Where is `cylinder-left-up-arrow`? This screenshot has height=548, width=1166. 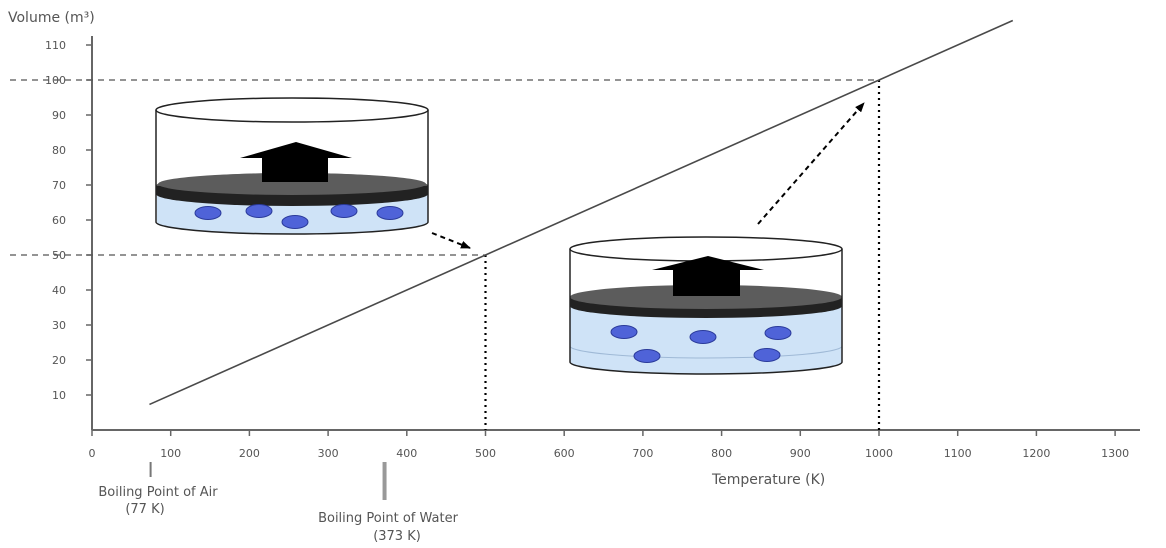
cylinder-left-up-arrow is located at coordinates (296, 162).